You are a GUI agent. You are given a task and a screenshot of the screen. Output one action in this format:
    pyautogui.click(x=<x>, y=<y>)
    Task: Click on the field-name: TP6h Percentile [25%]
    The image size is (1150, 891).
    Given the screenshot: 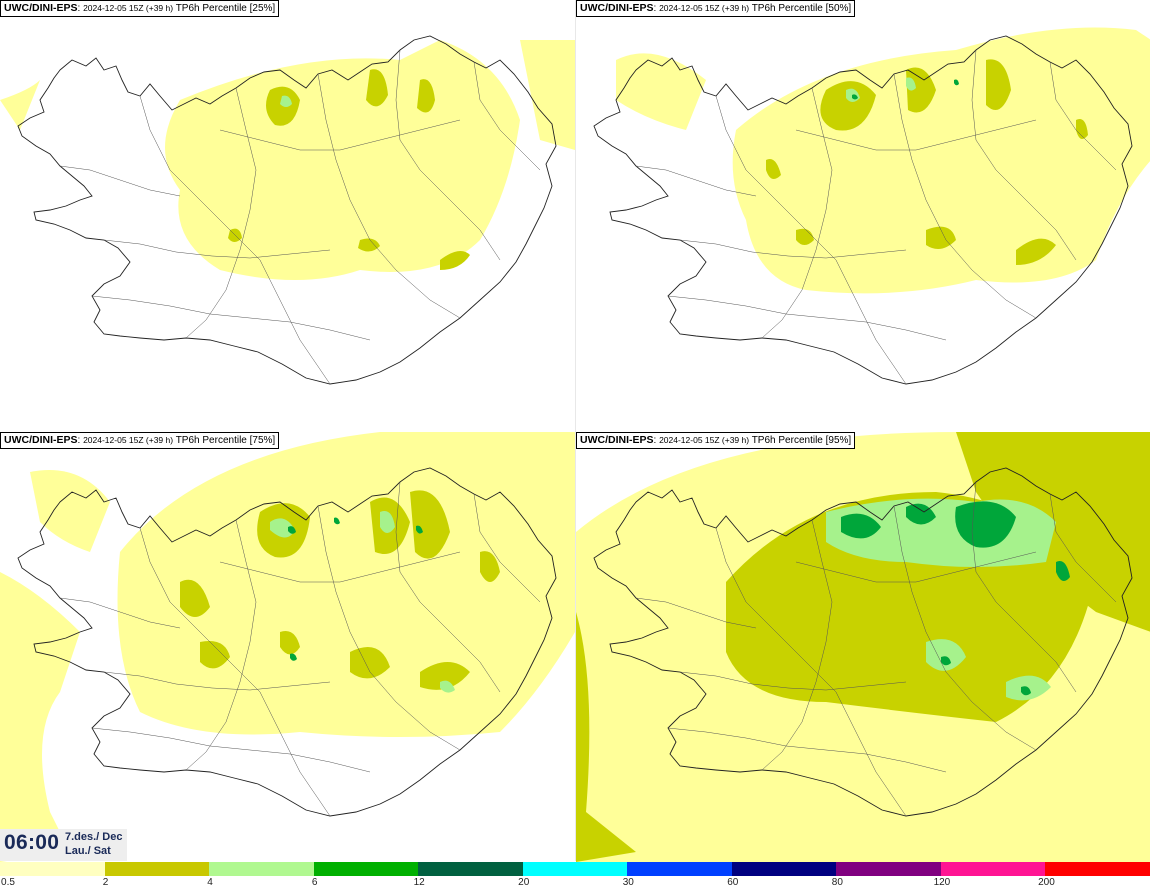 What is the action you would take?
    pyautogui.click(x=225, y=8)
    